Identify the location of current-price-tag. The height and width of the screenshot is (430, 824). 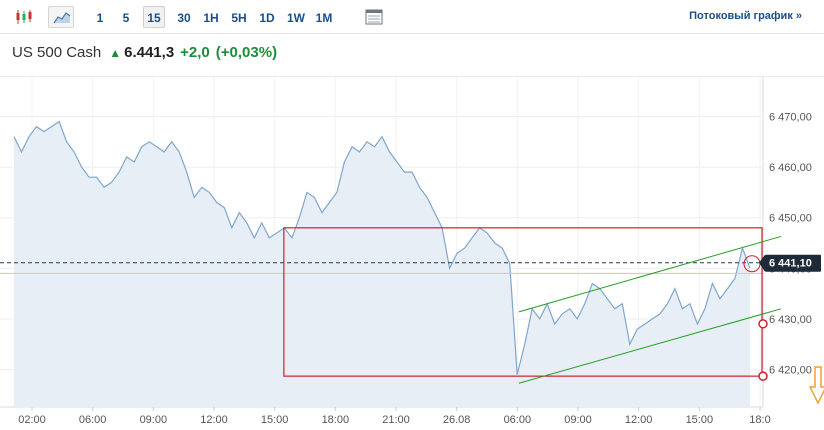
(793, 263).